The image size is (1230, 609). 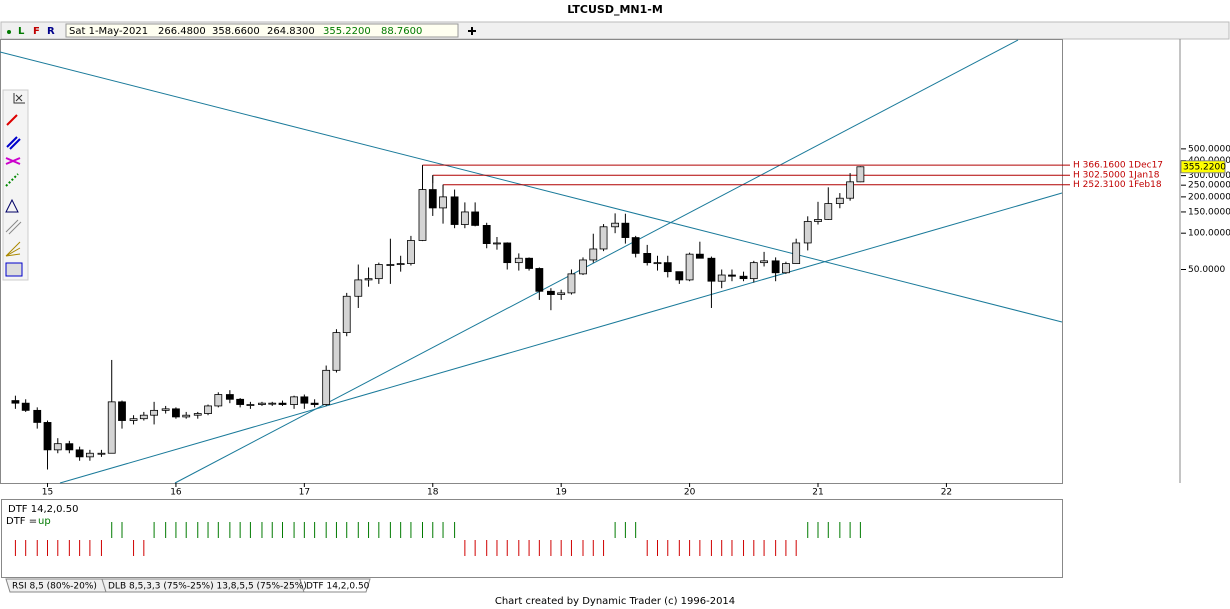 What do you see at coordinates (472, 31) in the screenshot?
I see `add-button` at bounding box center [472, 31].